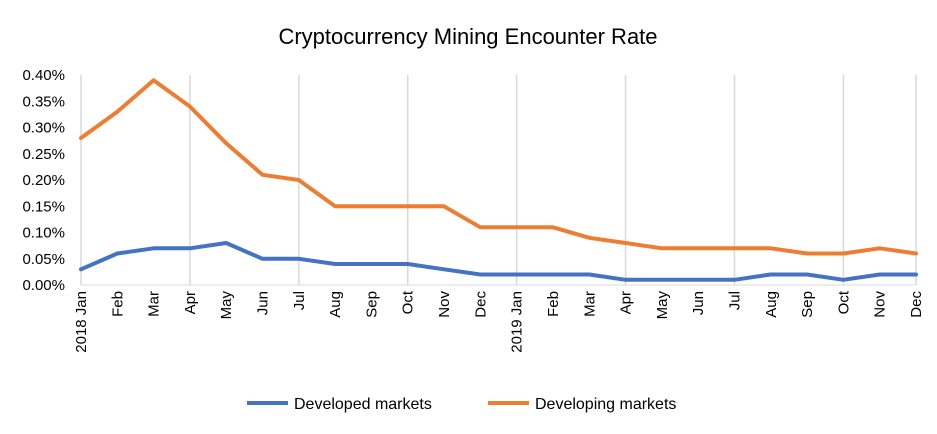 This screenshot has width=937, height=434. I want to click on chart-title: Cryptocurrency Mining Encounter Rate, so click(467, 36).